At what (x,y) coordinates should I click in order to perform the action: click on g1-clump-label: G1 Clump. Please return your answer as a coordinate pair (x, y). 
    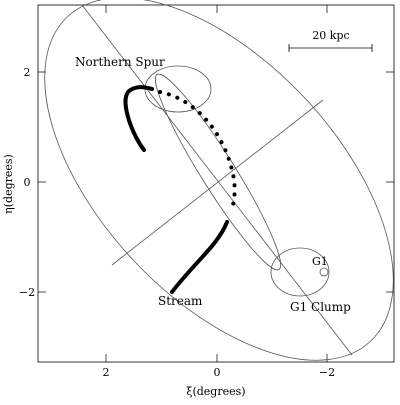
    Looking at the image, I should click on (320, 307).